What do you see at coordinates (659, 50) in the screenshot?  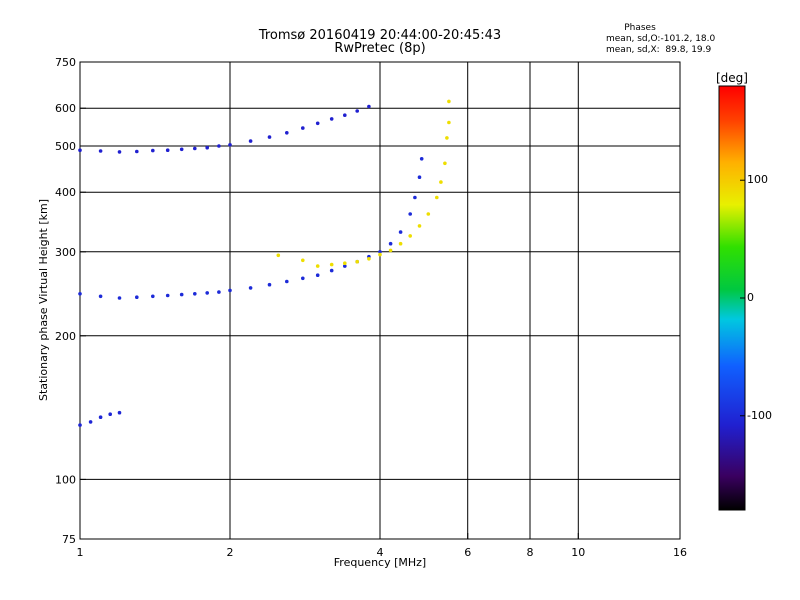 I see `phase-stats-x: mean, sd,X: 89.8, 19.9` at bounding box center [659, 50].